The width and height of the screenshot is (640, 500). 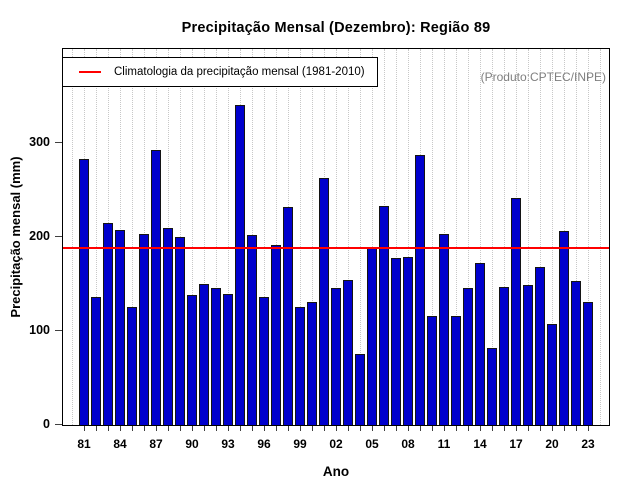 I want to click on bar-2017, so click(x=516, y=311).